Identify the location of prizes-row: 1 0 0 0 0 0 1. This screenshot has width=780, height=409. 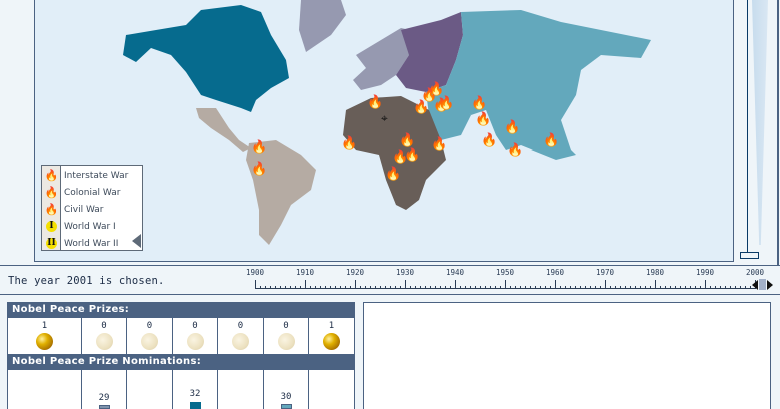
(181, 336).